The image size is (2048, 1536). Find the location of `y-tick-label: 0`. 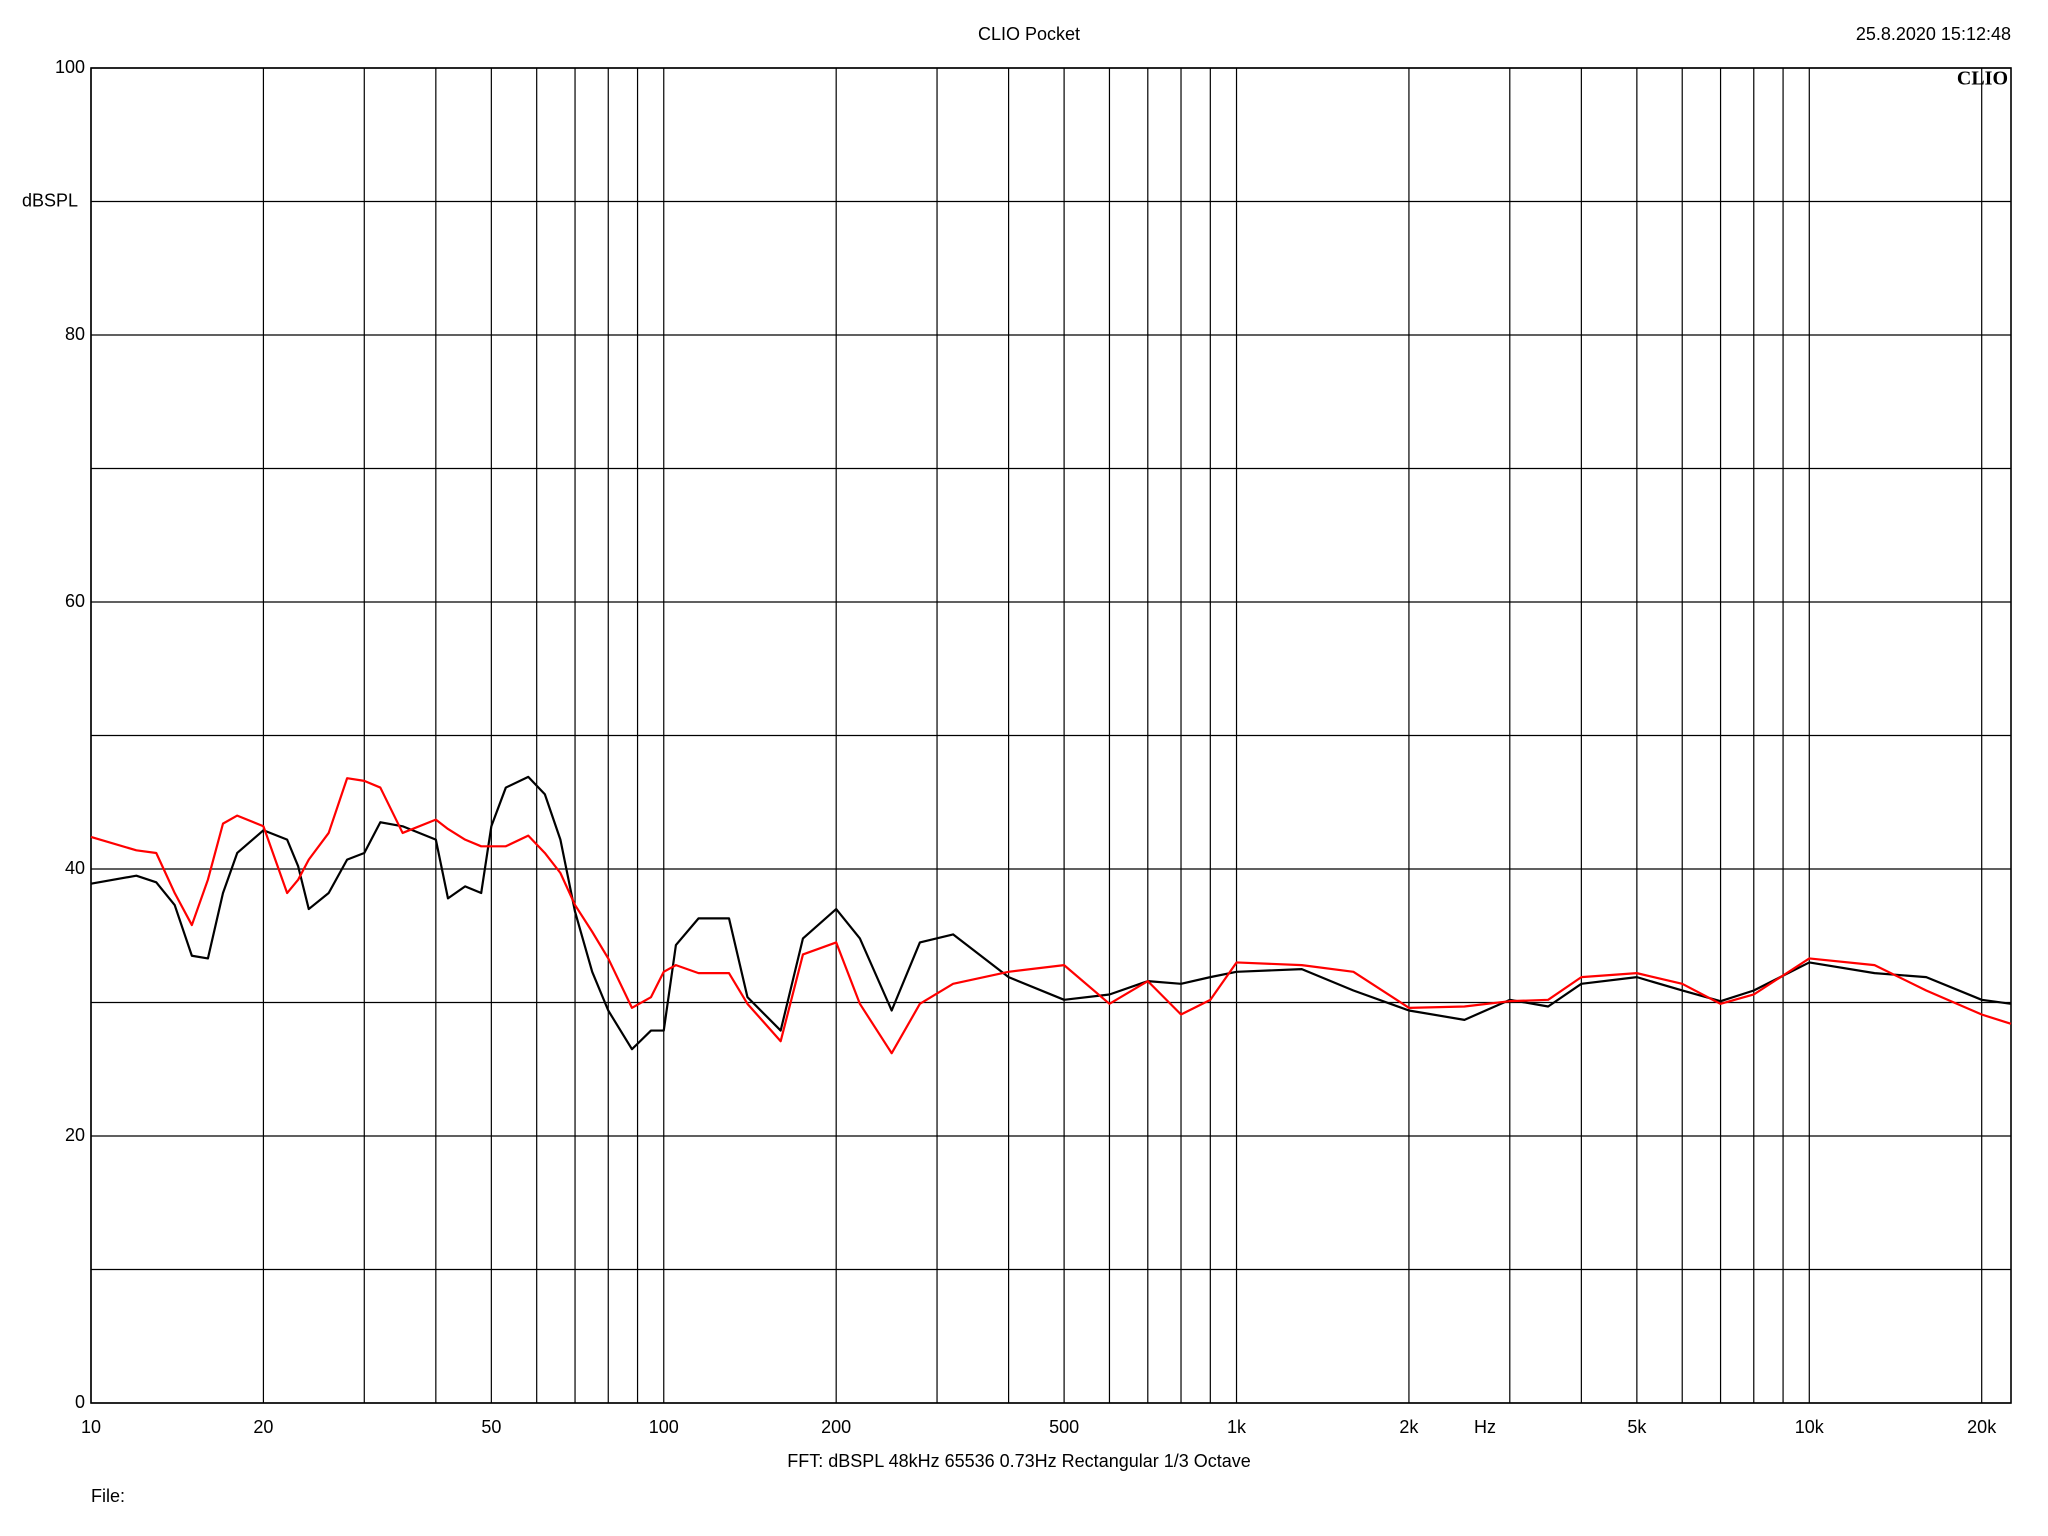

y-tick-label: 0 is located at coordinates (80, 1402).